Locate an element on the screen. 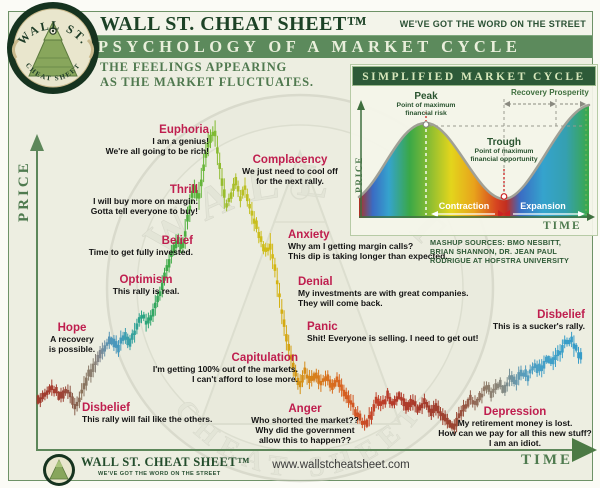 This screenshot has width=600, height=488. phase-quote: I can't afford to lose more. is located at coordinates (245, 378).